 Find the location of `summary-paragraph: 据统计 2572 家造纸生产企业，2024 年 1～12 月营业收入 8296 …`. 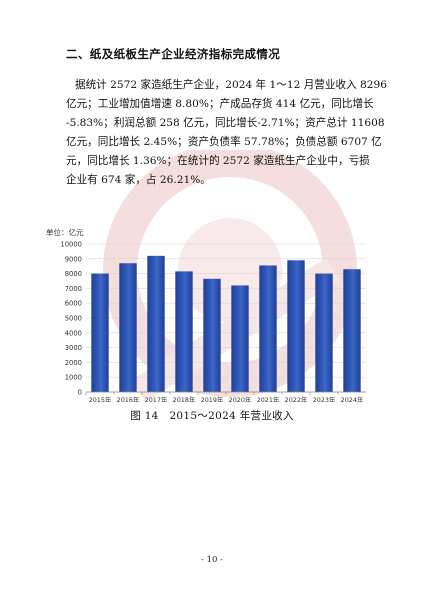

summary-paragraph: 据统计 2572 家造纸生产企业，2024 年 1～12 月营业收入 8296 … is located at coordinates (226, 133).